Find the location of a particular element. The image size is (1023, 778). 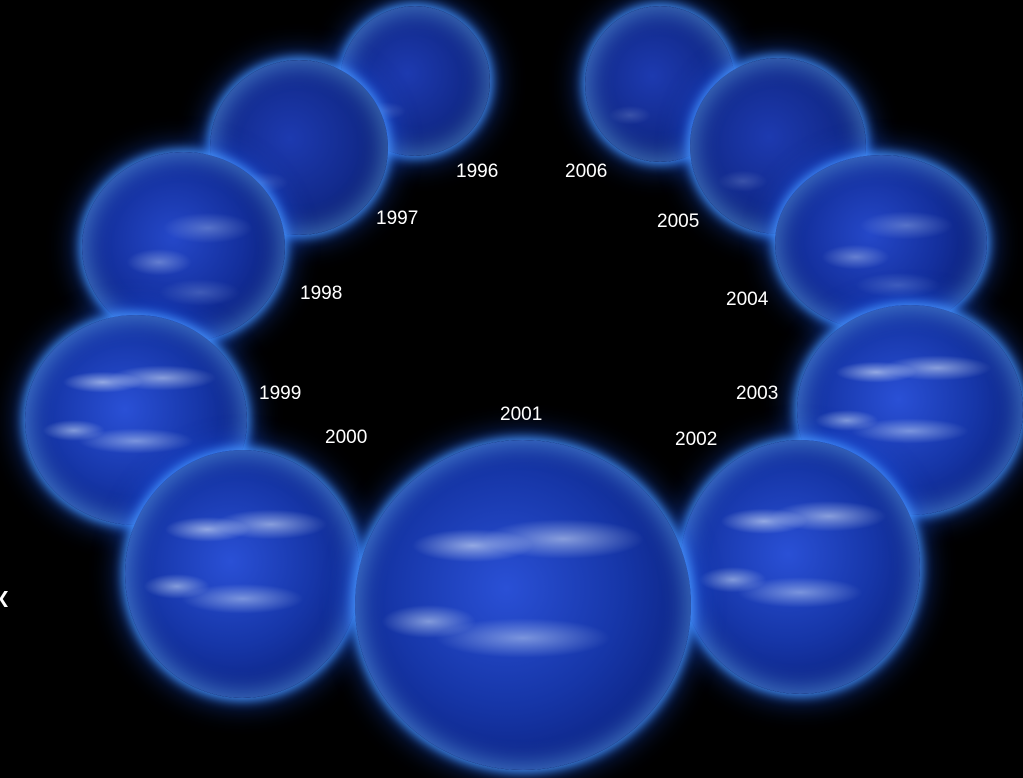

arrow-icon: ❮ is located at coordinates (5, 598).